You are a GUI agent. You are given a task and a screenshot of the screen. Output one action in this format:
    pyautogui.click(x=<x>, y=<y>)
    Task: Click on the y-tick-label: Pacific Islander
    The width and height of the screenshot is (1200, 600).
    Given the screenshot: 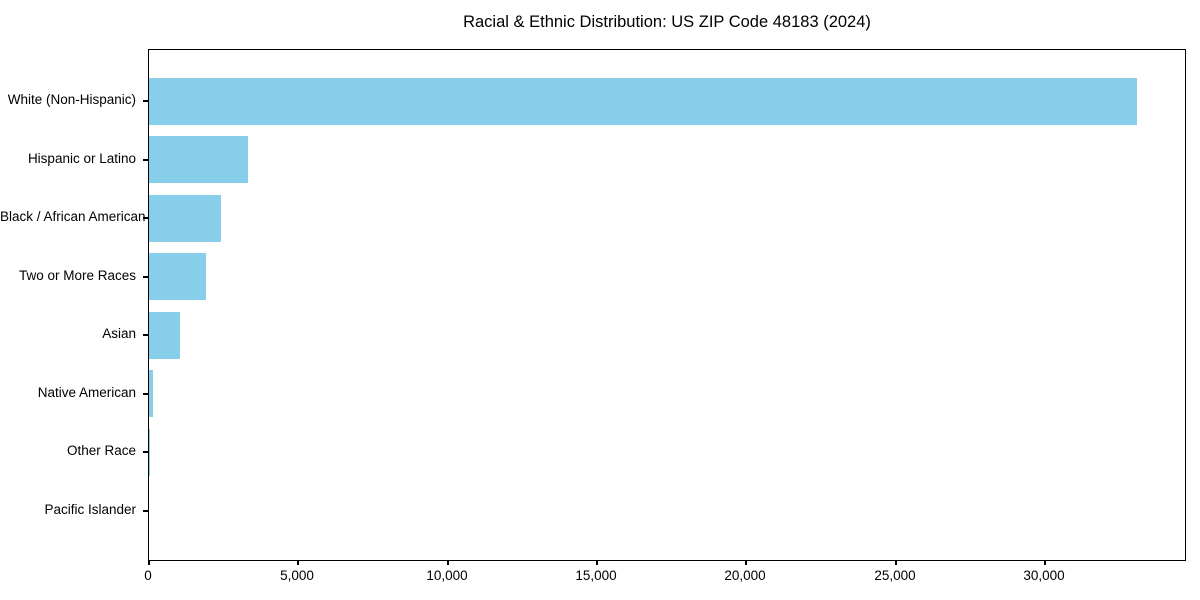 What is the action you would take?
    pyautogui.click(x=90, y=509)
    